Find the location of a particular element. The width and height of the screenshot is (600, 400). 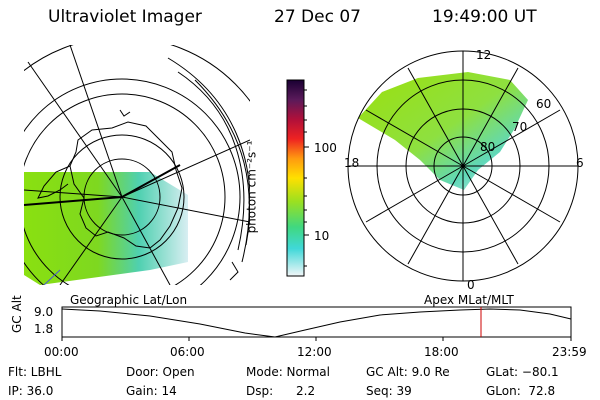

altitude-curve is located at coordinates (316, 323).